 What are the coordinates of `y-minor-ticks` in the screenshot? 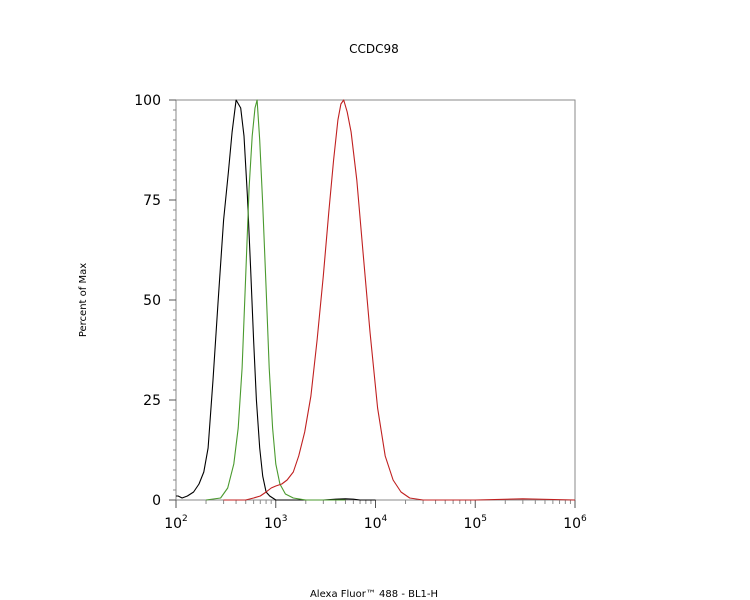 It's located at (174, 300).